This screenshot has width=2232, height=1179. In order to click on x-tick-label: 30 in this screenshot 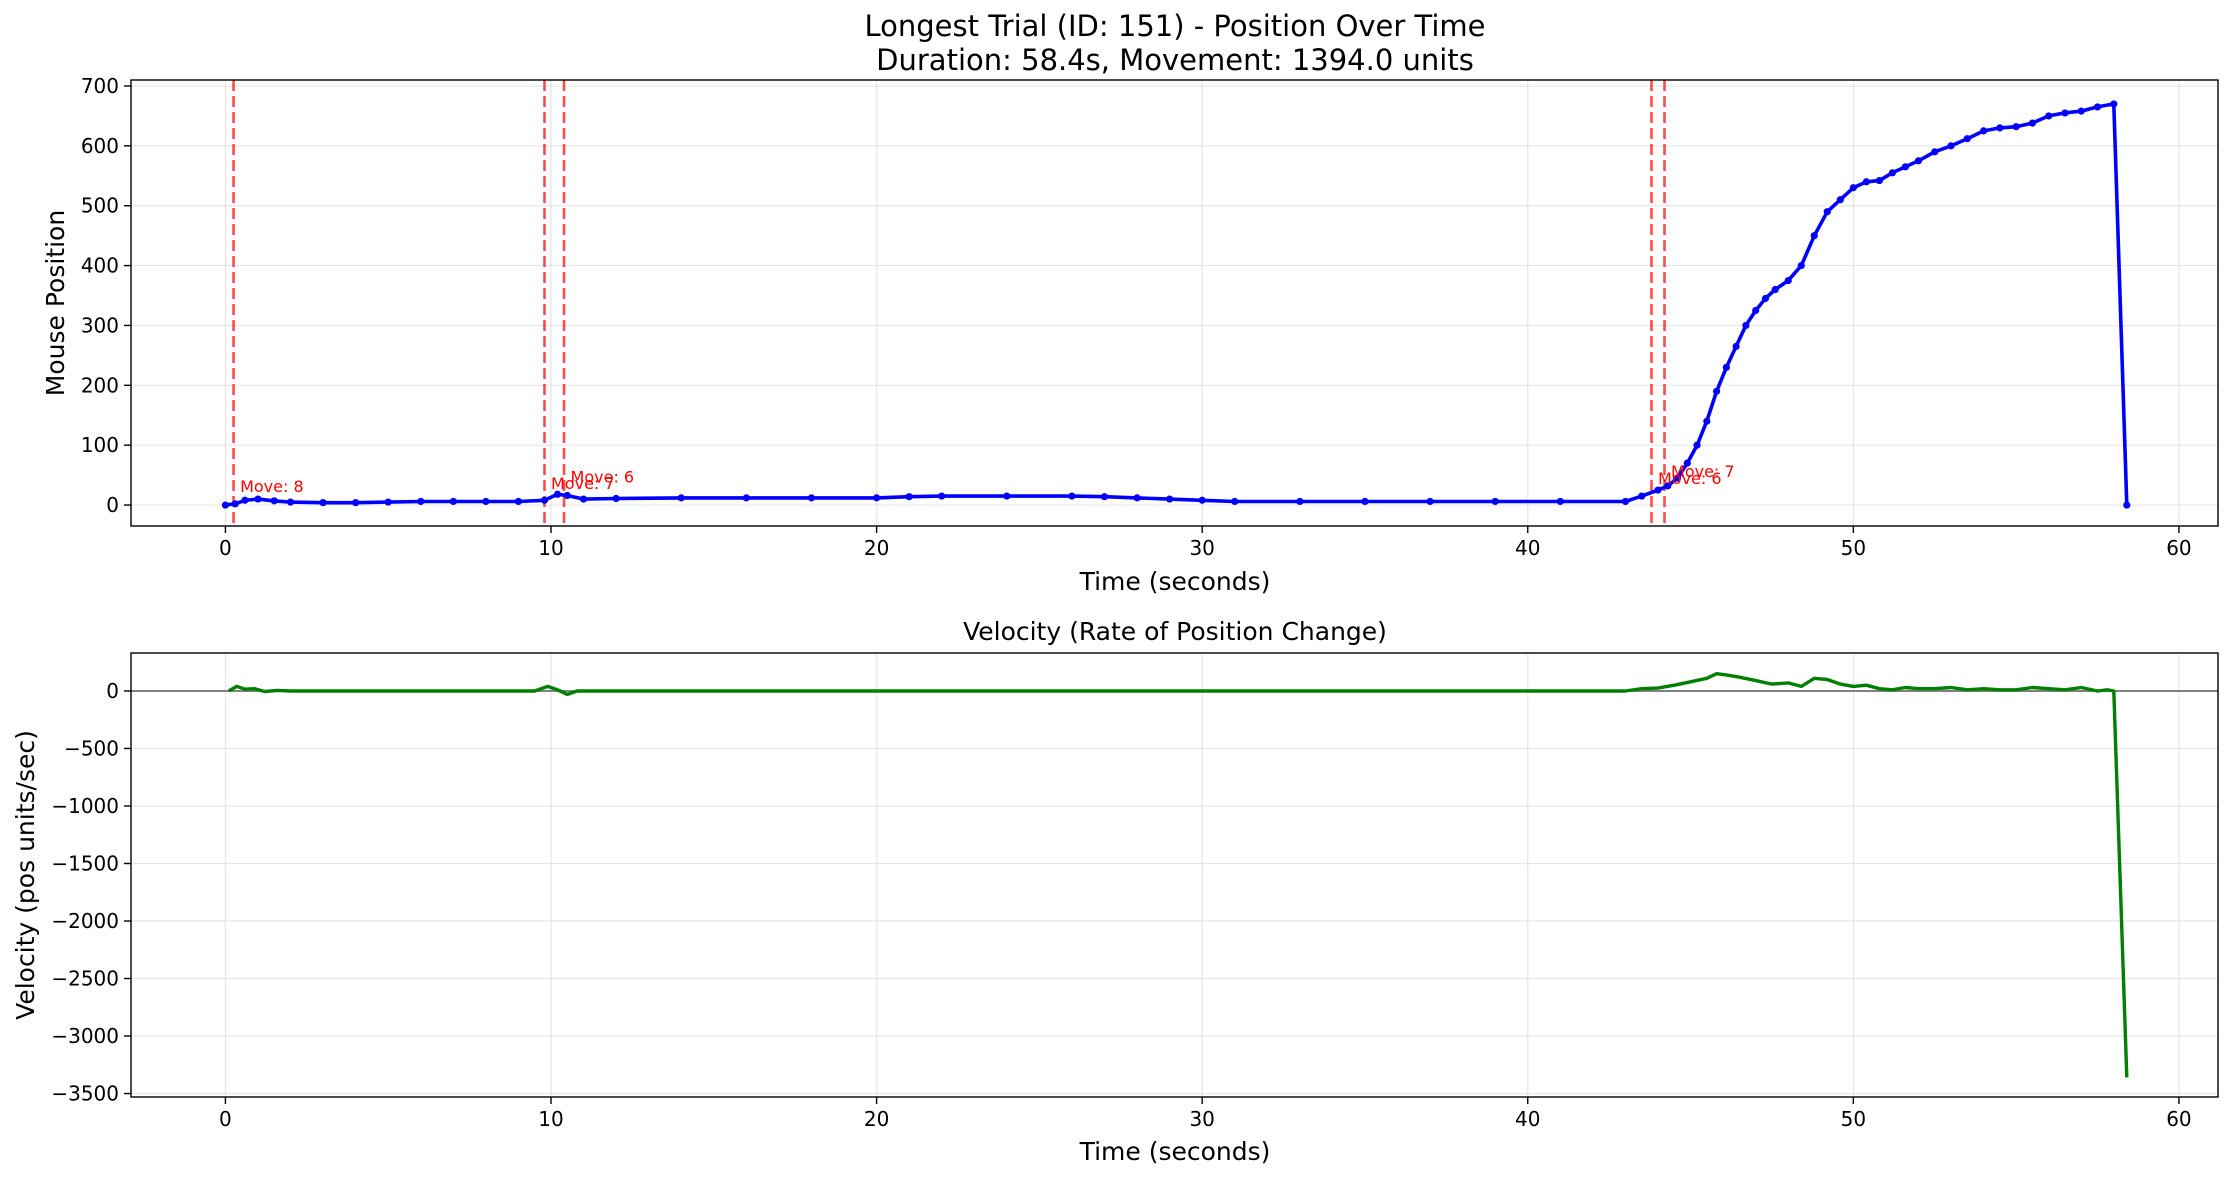, I will do `click(1201, 1119)`.